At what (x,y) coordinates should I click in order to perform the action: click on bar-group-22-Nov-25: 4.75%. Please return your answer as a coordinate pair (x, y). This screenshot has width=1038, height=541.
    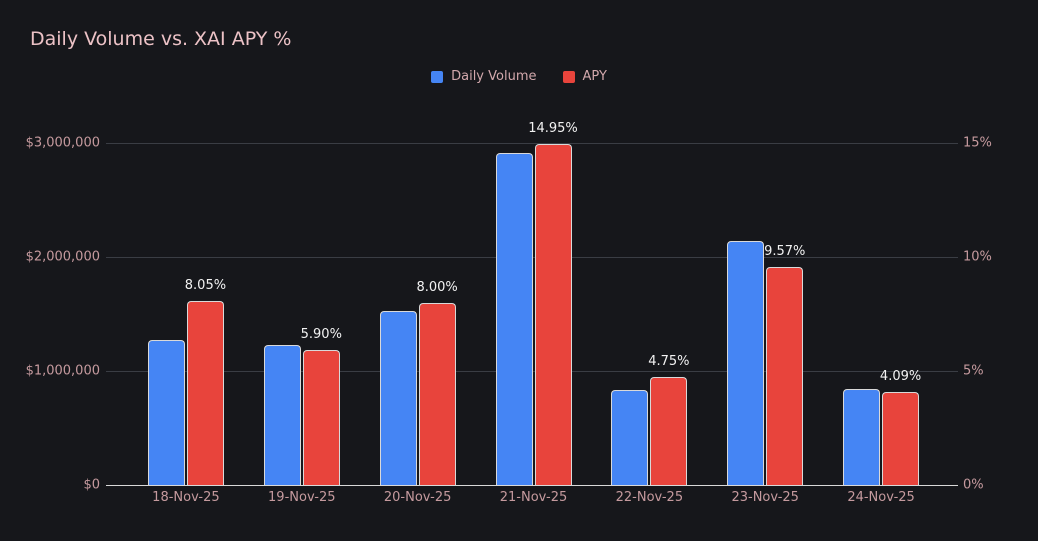
    Looking at the image, I should click on (649, 314).